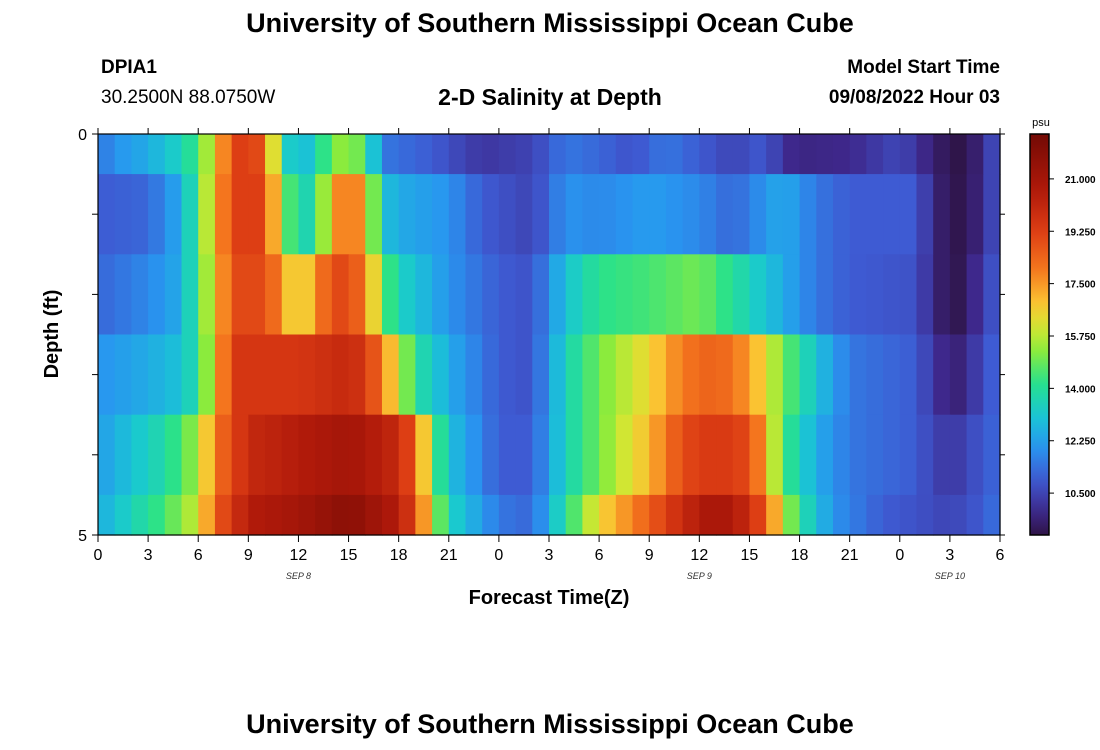 The image size is (1100, 750). What do you see at coordinates (1080, 180) in the screenshot?
I see `colorbar-tick-label: 21.000` at bounding box center [1080, 180].